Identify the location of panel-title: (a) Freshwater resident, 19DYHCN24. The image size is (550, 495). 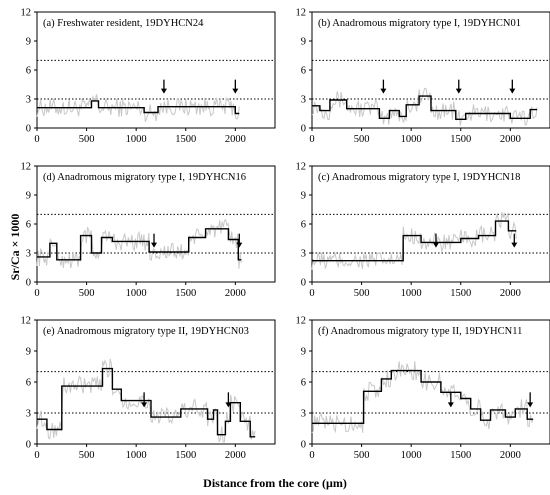
(123, 23).